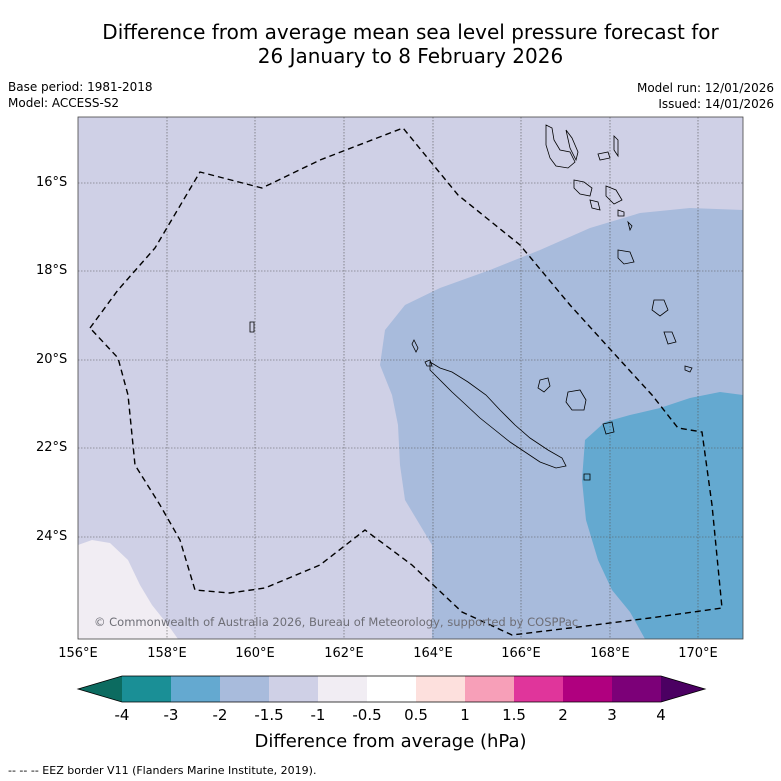  I want to click on colorbar-outline, so click(391, 689).